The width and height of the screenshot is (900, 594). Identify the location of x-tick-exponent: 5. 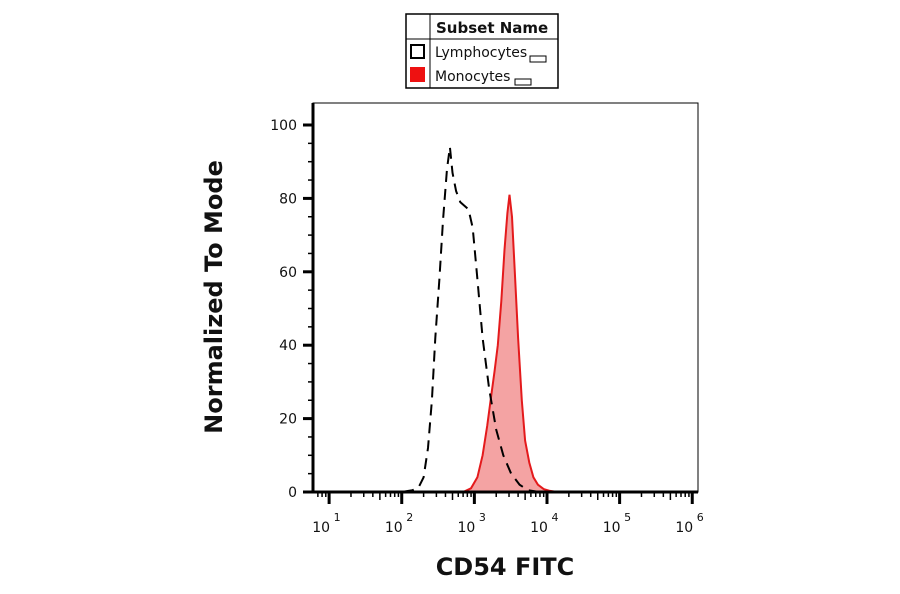
(627, 517).